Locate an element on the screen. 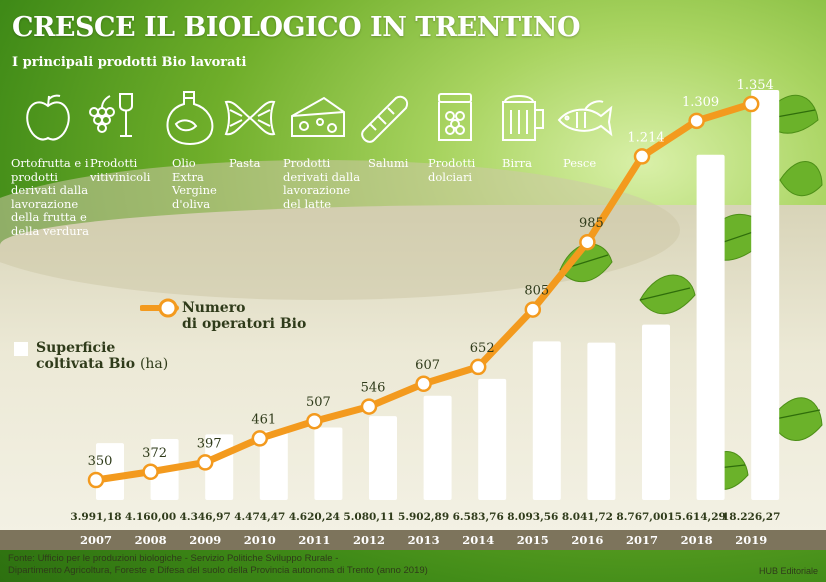 This screenshot has height=582, width=826. product-label: Pasta is located at coordinates (245, 163).